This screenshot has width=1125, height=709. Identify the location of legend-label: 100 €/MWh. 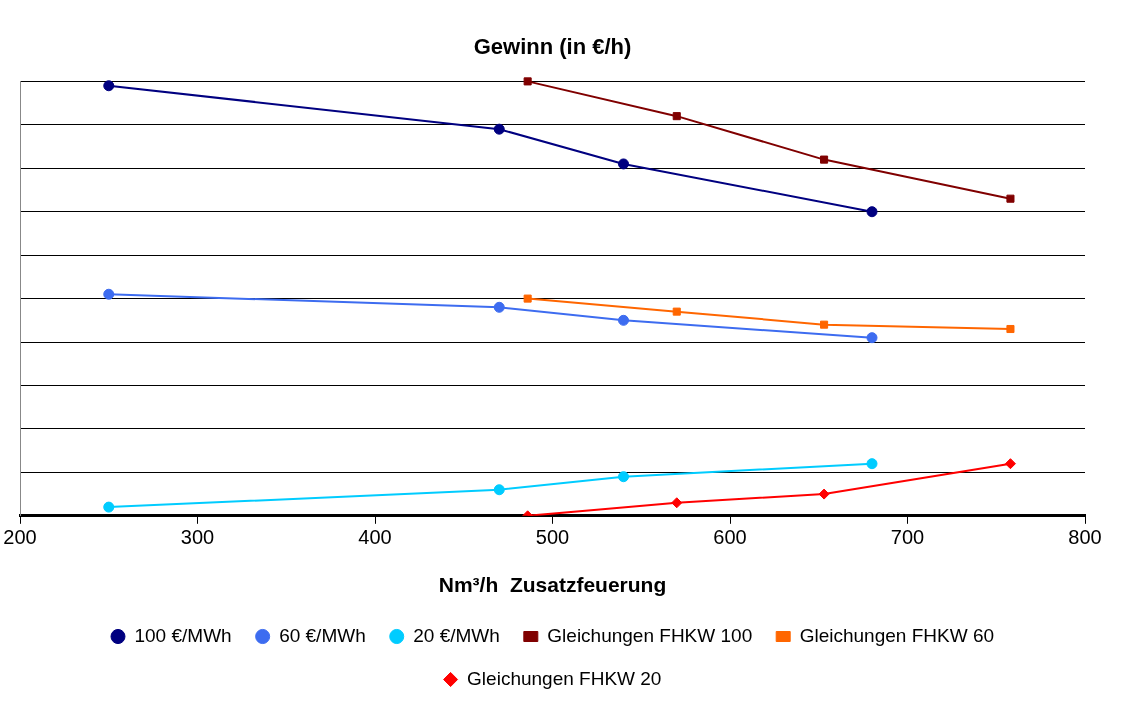
(183, 635).